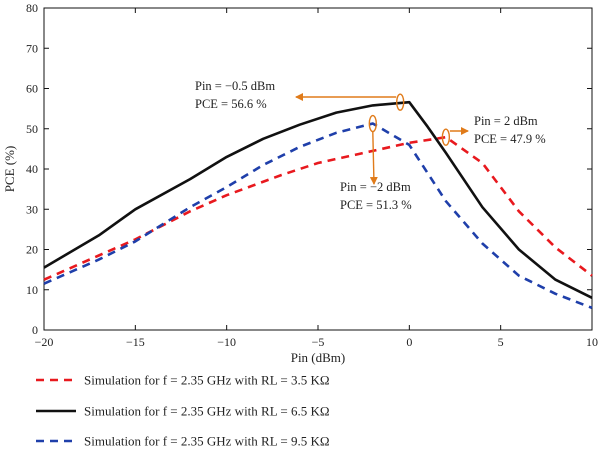 This screenshot has width=600, height=452. I want to click on y-tick-label: 0, so click(35, 330).